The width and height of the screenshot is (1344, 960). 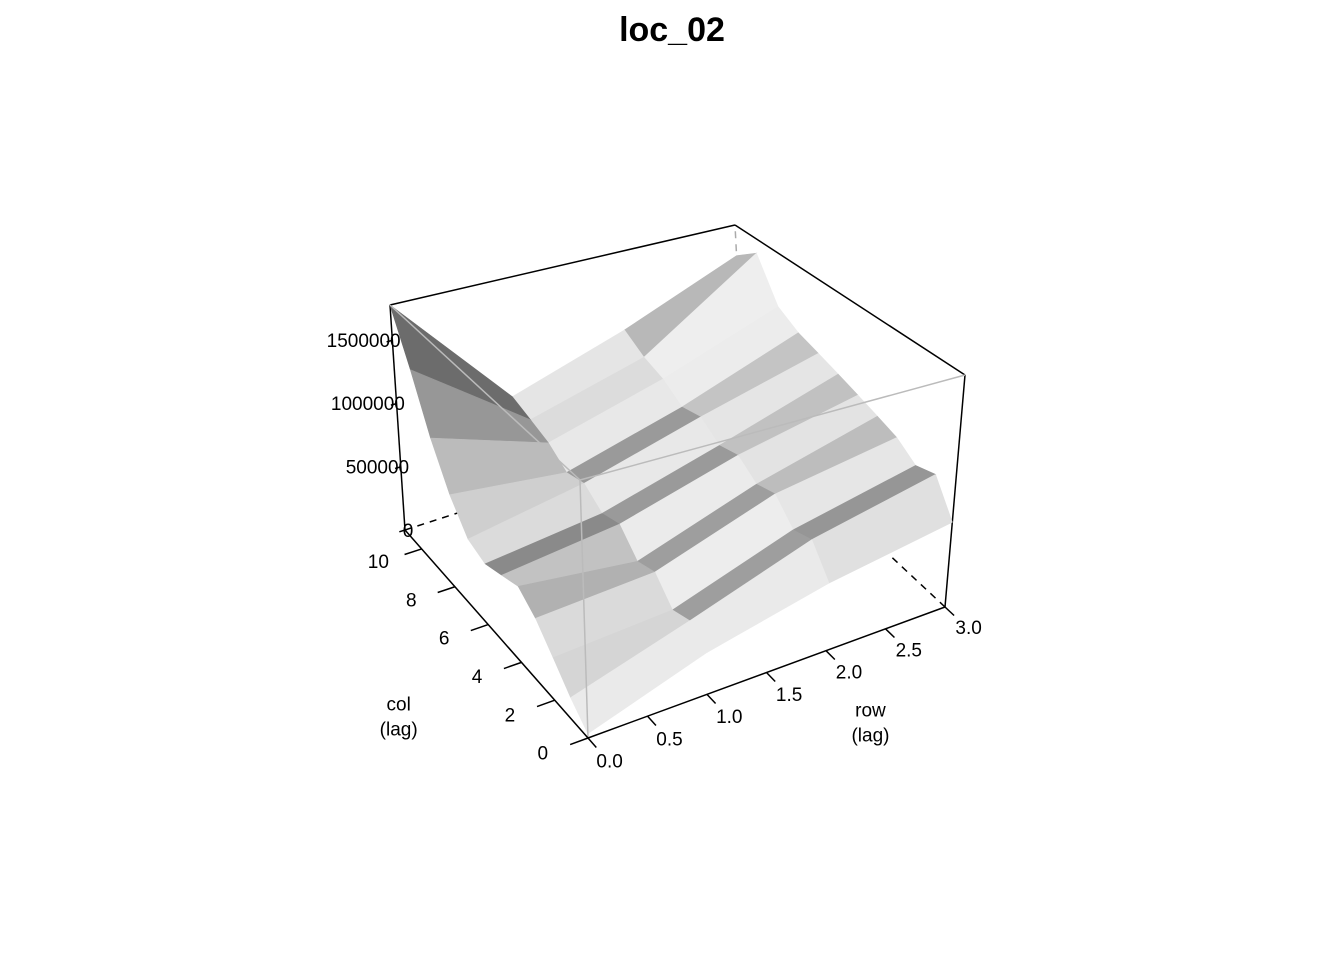 What do you see at coordinates (368, 404) in the screenshot?
I see `z-tick-label: 1000000` at bounding box center [368, 404].